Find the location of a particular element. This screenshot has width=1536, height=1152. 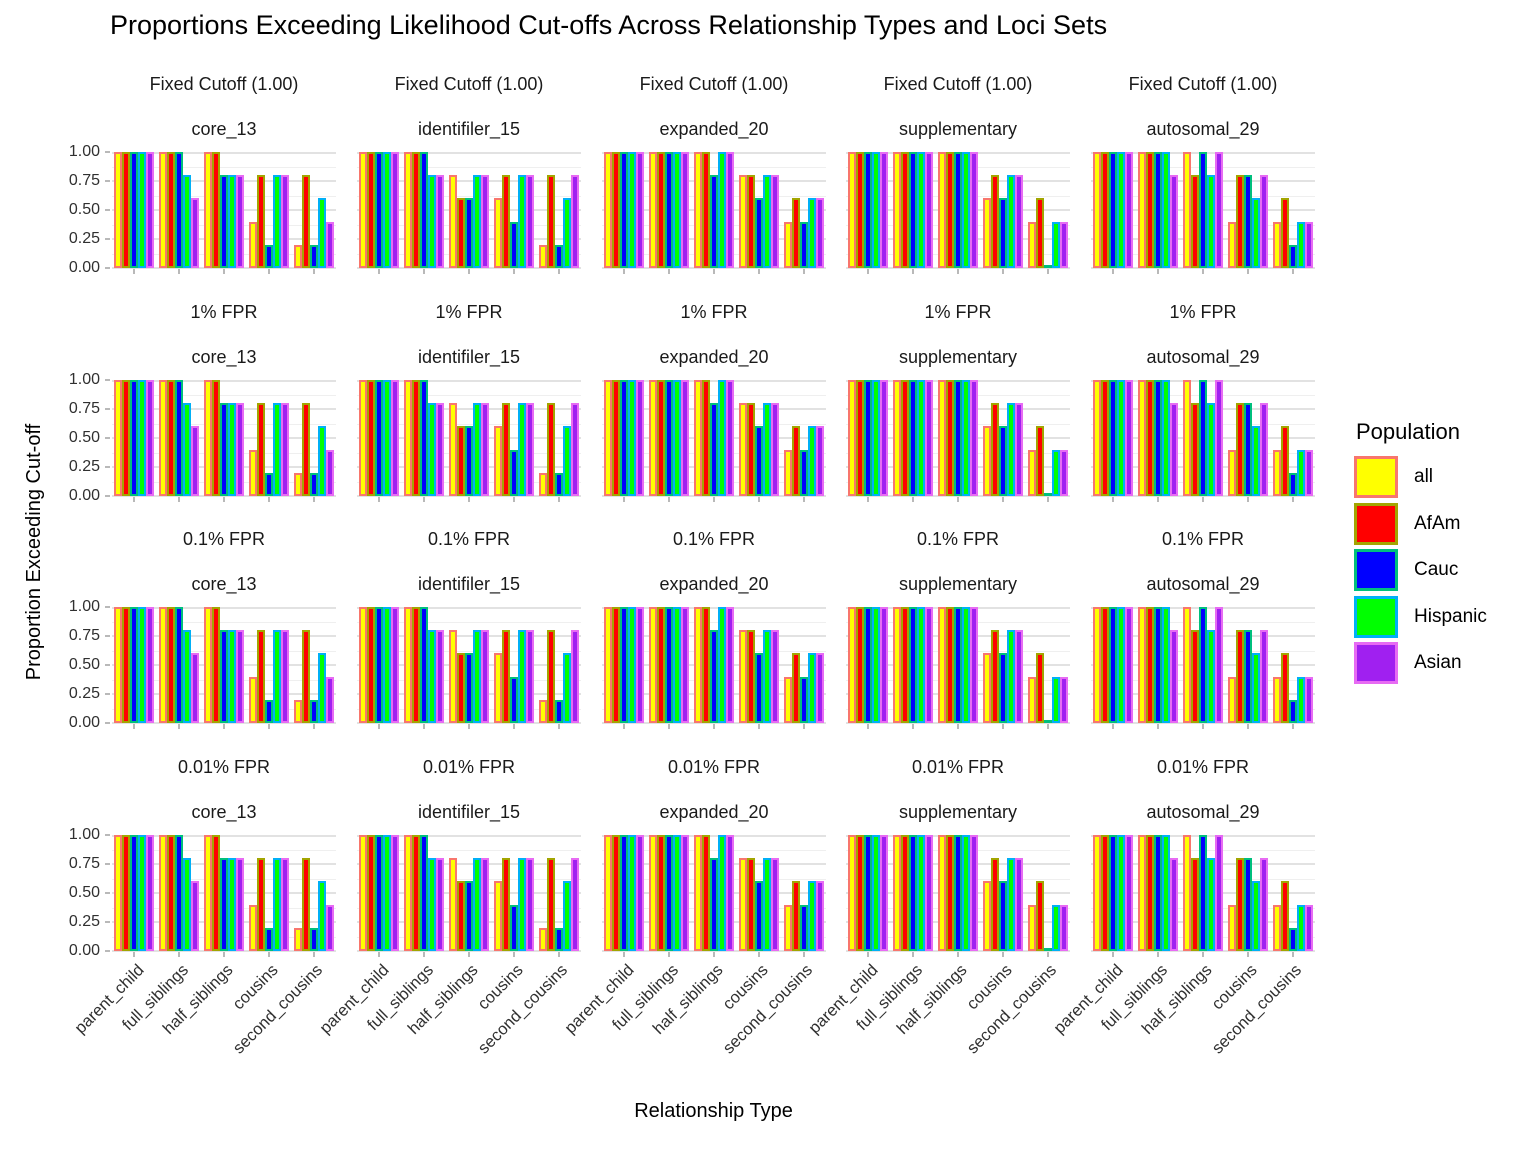

legend-label-Cauc: Cauc is located at coordinates (1436, 569).